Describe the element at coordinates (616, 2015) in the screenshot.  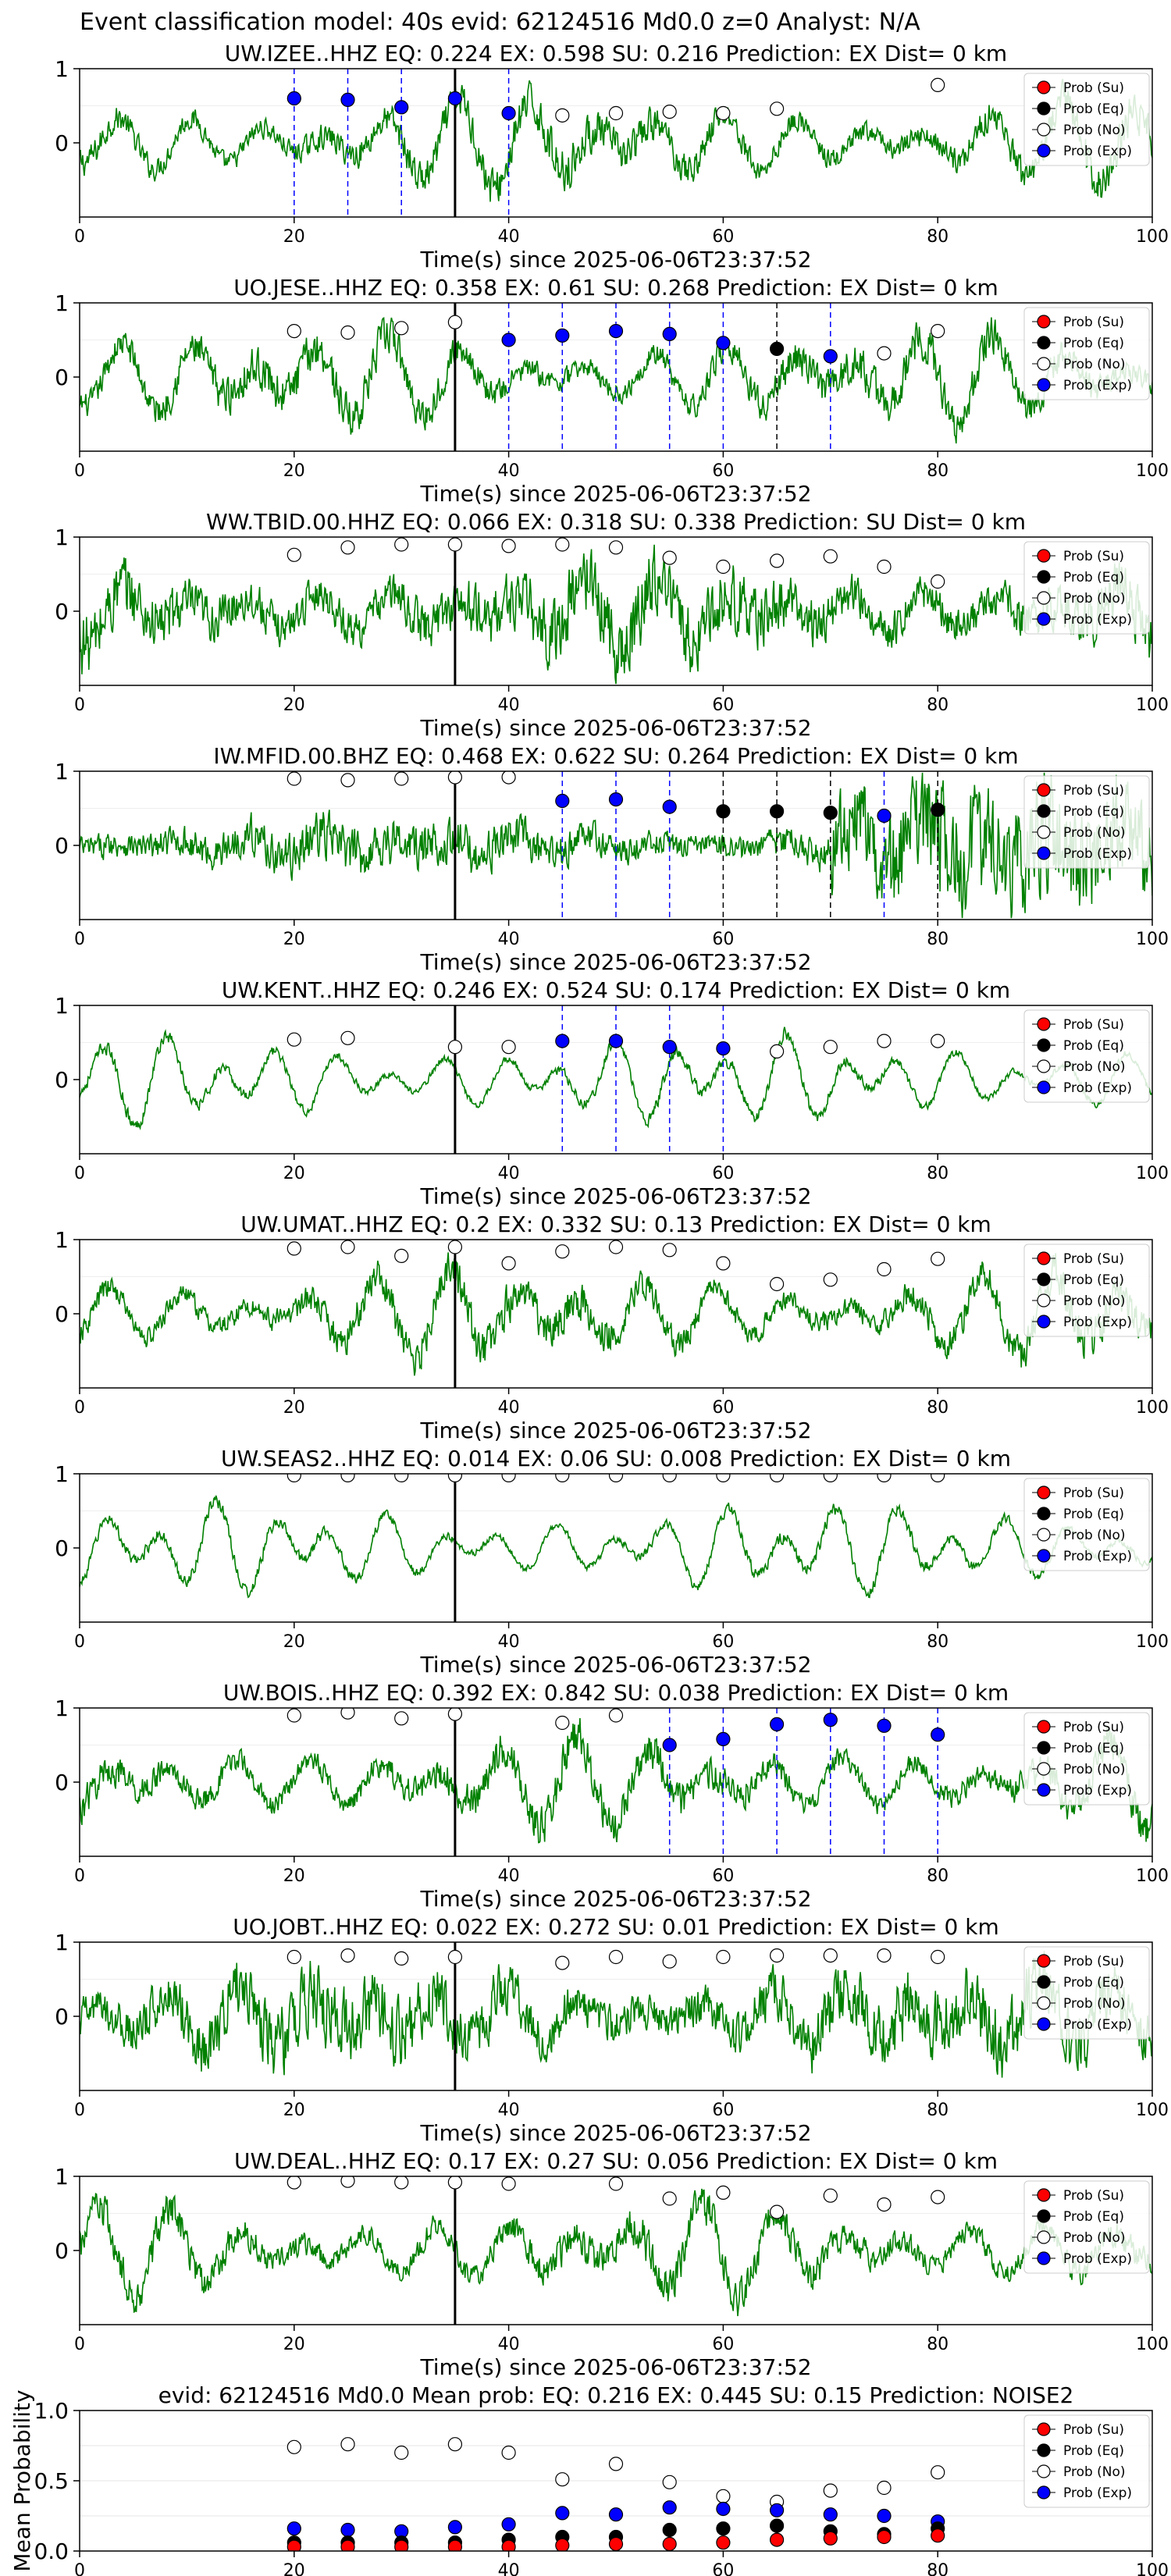
I see `waveform-trace` at that location.